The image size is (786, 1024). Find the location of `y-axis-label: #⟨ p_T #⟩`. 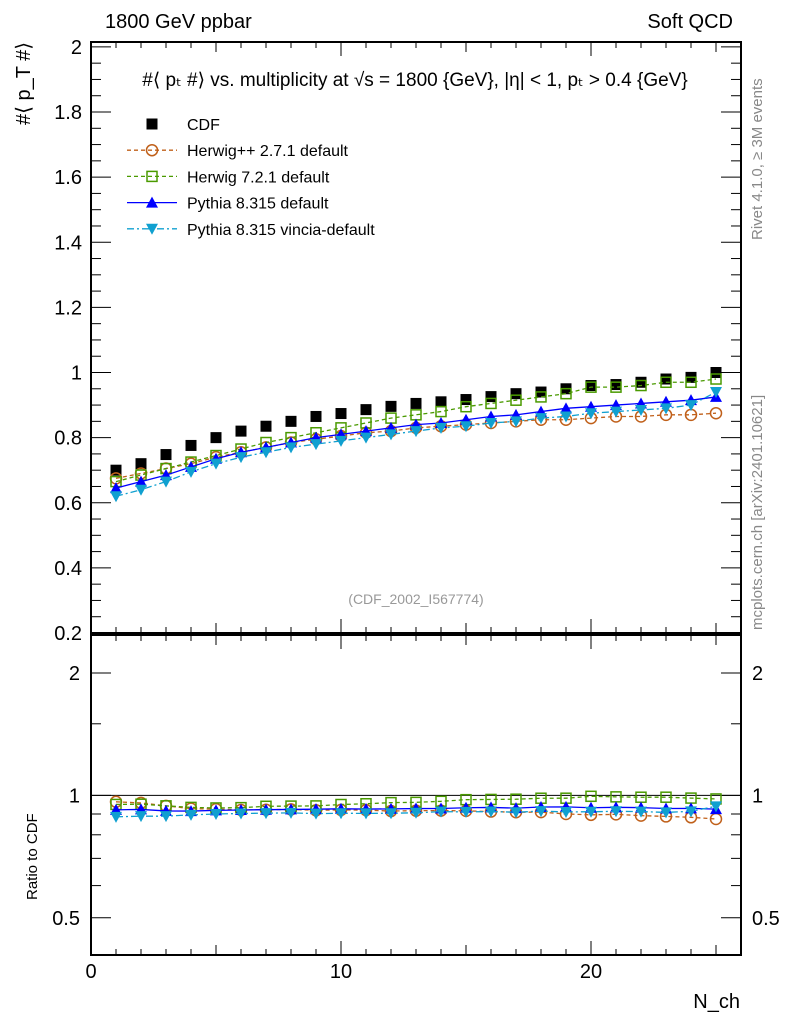

y-axis-label: #⟨ p_T #⟩ is located at coordinates (24, 83).